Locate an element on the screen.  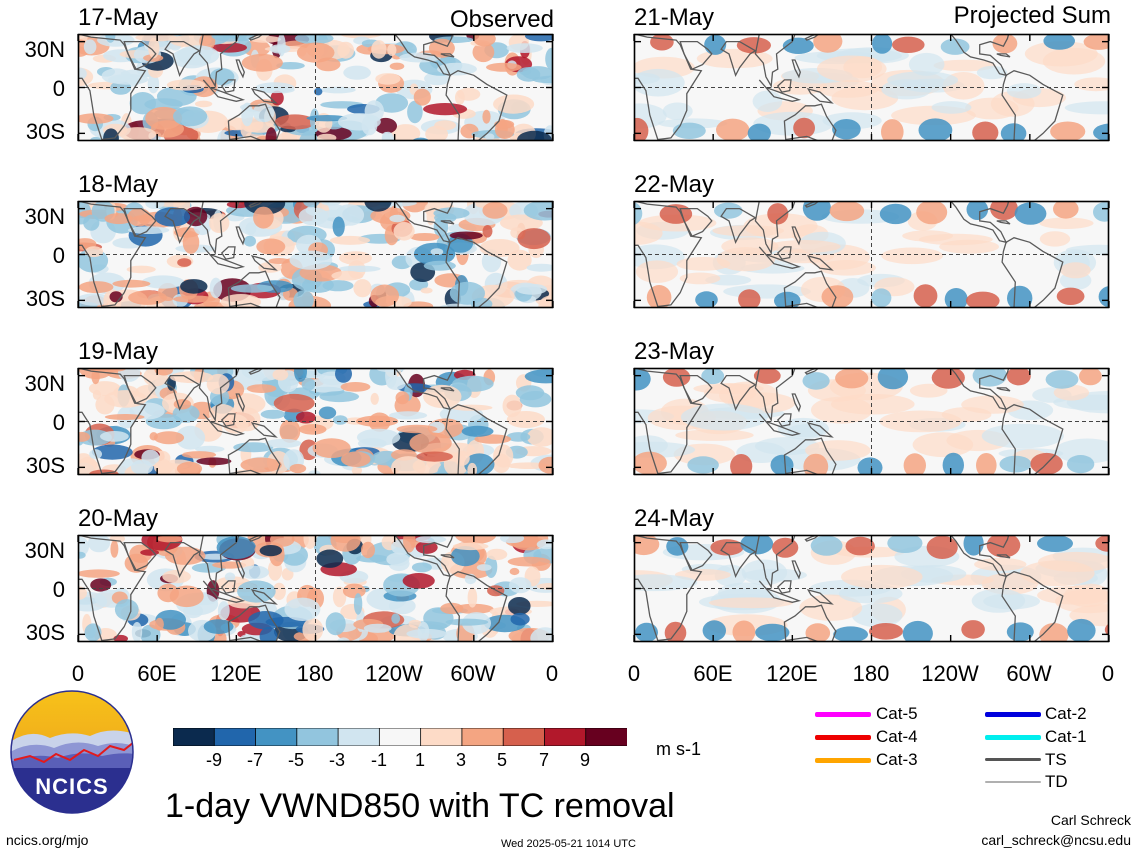
colorbar-tick-label: 1 is located at coordinates (419, 760).